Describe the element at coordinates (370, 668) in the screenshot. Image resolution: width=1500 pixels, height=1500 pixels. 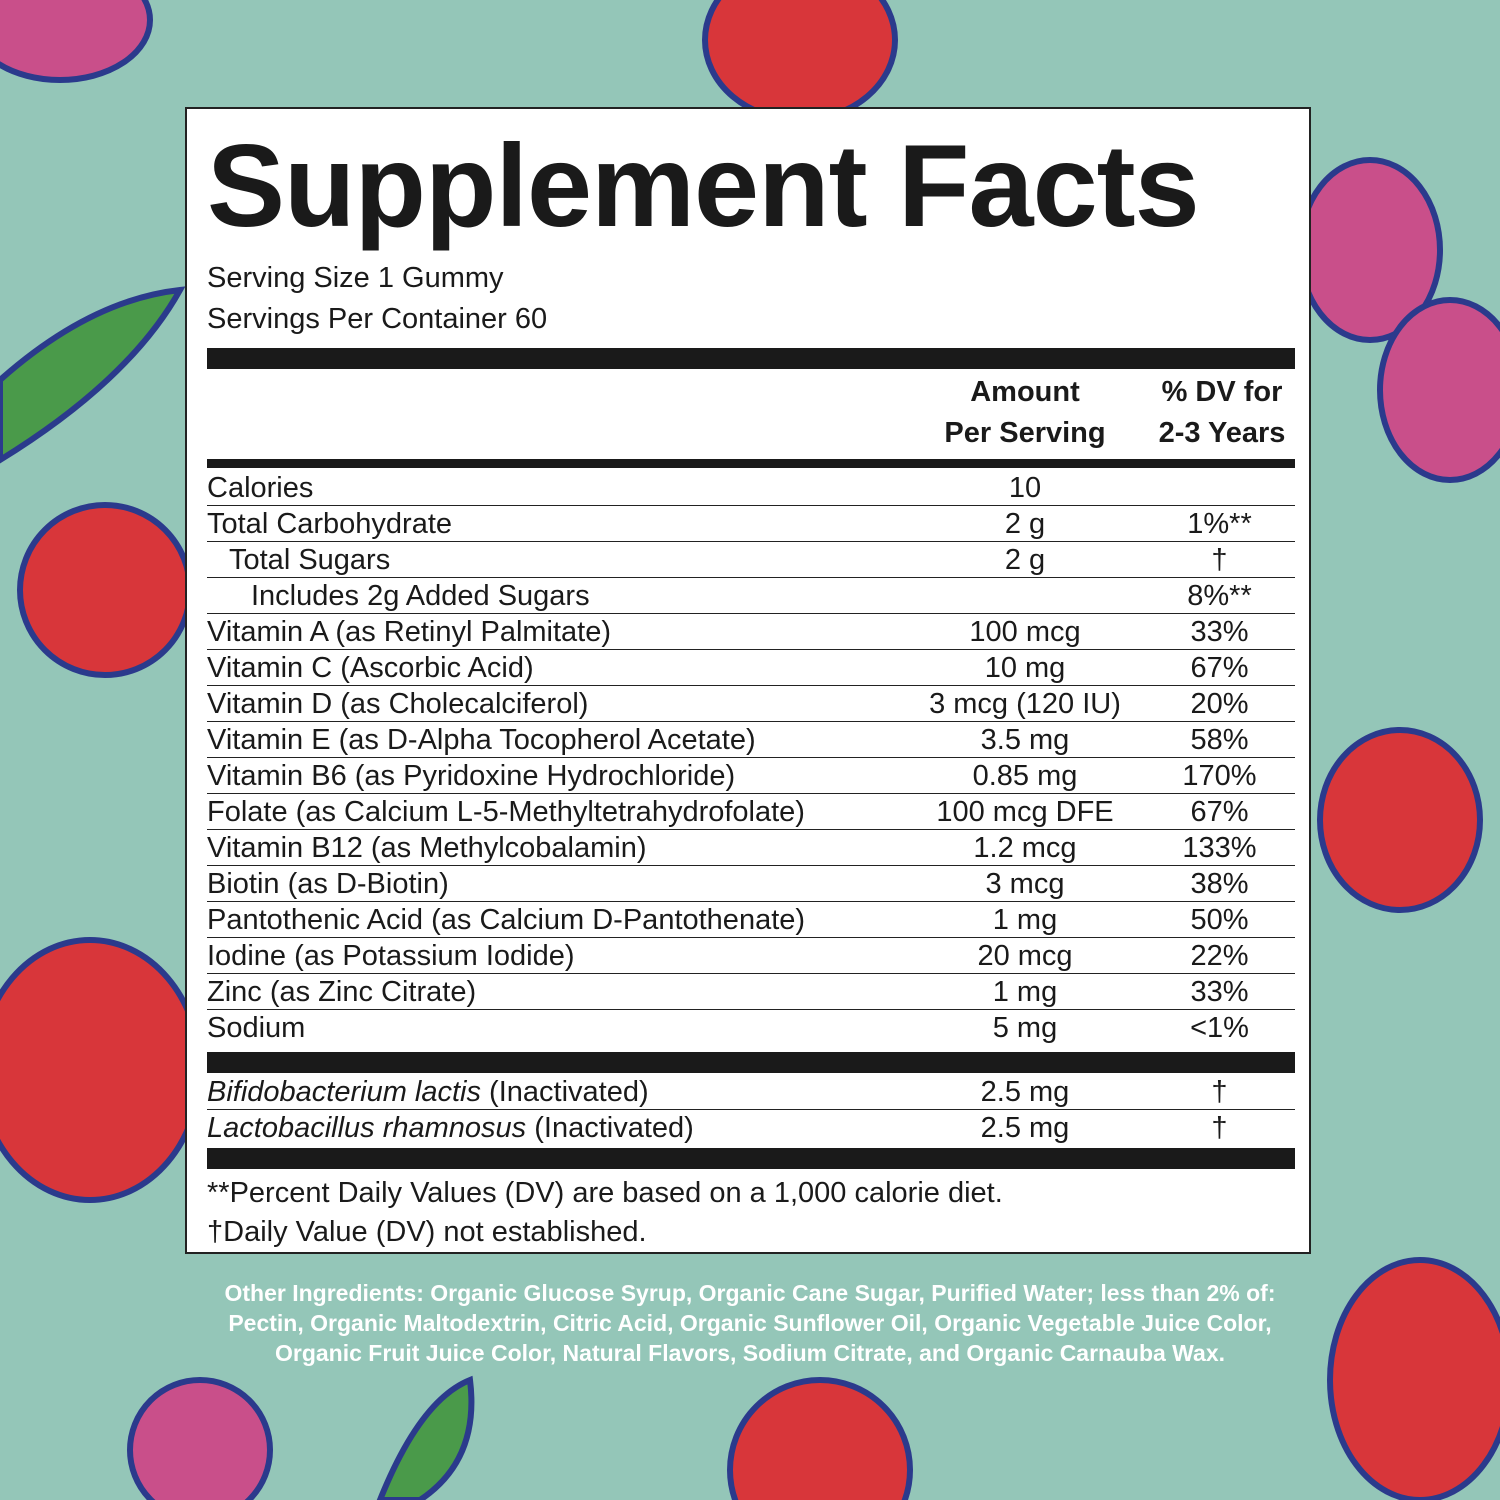
I see `nutrient-name: Vitamin C (Ascorbic Acid)` at that location.